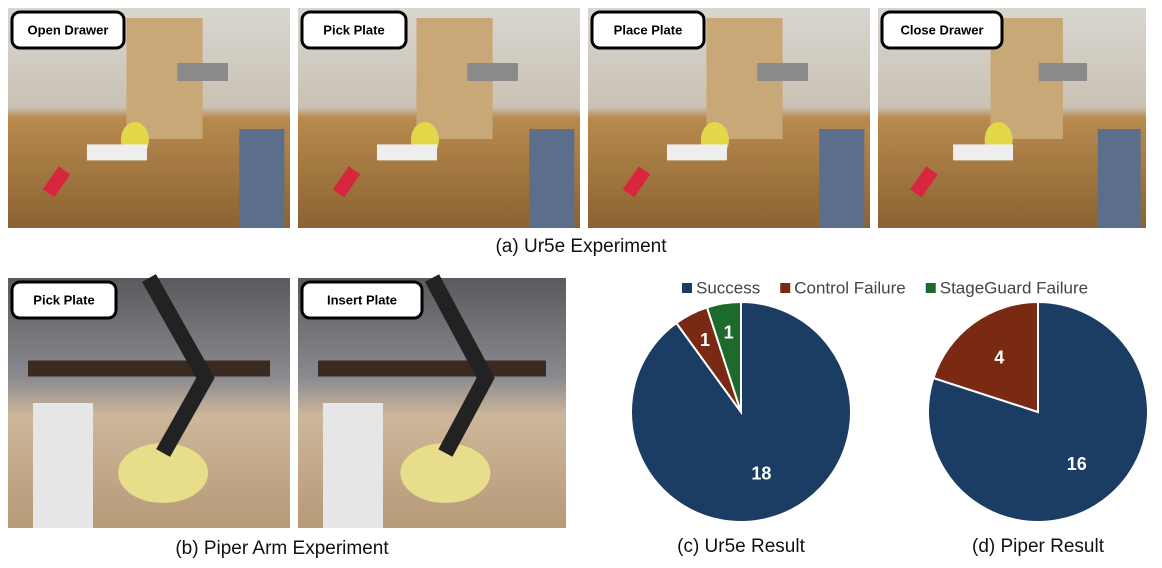 The image size is (1162, 568). I want to click on chart-title: (d) Piper Result, so click(1038, 546).